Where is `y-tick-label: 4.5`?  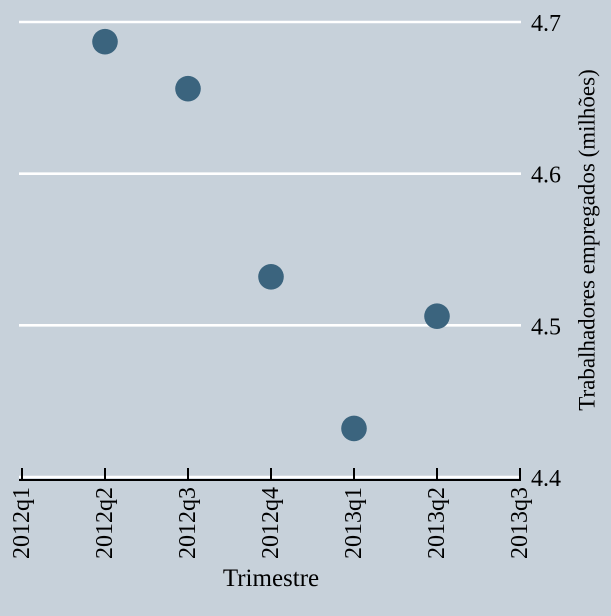
y-tick-label: 4.5 is located at coordinates (546, 327).